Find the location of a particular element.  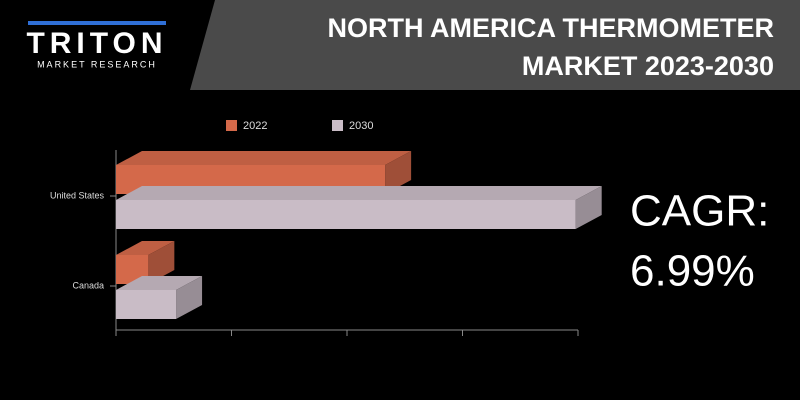

legend-label: 2022 is located at coordinates (255, 126).